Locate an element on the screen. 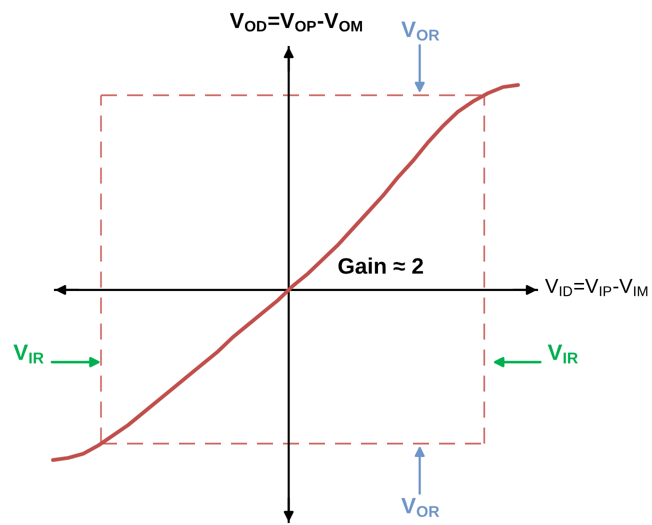  annotation: Gain ≈ 2 is located at coordinates (380, 266).